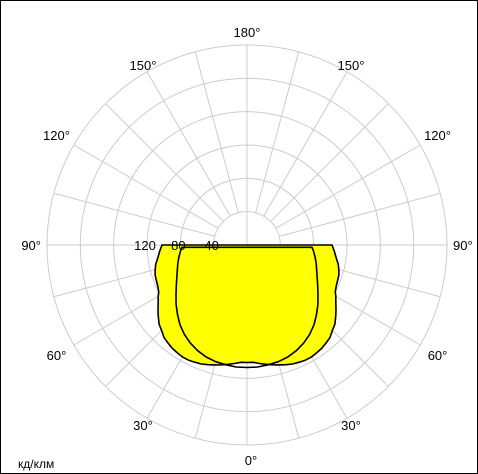  Describe the element at coordinates (247, 32) in the screenshot. I see `angle-label-180: 180°` at that location.